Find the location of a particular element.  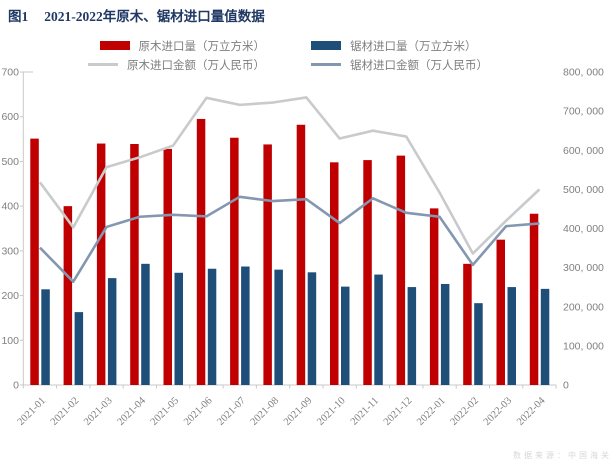

x-axis-label: 2021-12 is located at coordinates (398, 411).